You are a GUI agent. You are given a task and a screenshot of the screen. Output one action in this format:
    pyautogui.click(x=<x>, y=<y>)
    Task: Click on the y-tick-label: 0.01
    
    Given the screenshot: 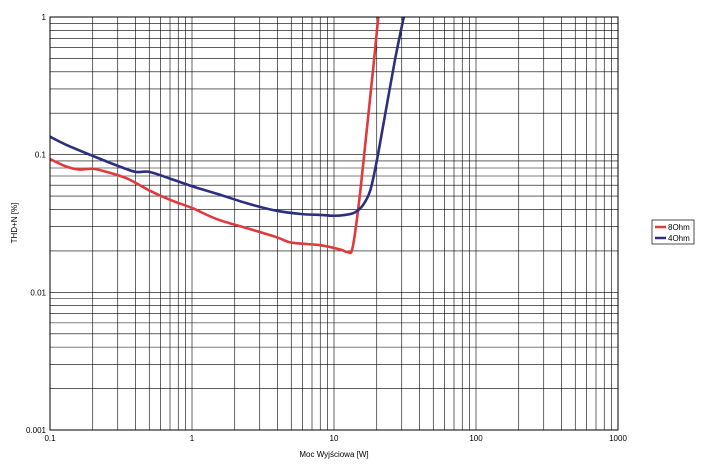 What is the action you would take?
    pyautogui.click(x=38, y=292)
    